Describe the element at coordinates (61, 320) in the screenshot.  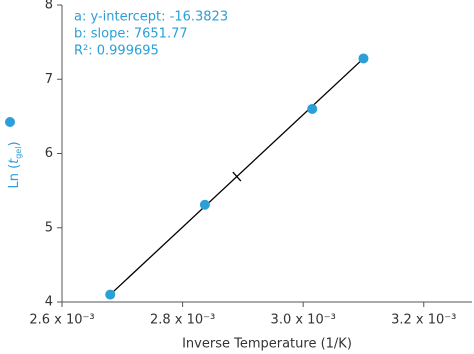
I see `x-tick-label: 2.6 x 10⁻³` at that location.